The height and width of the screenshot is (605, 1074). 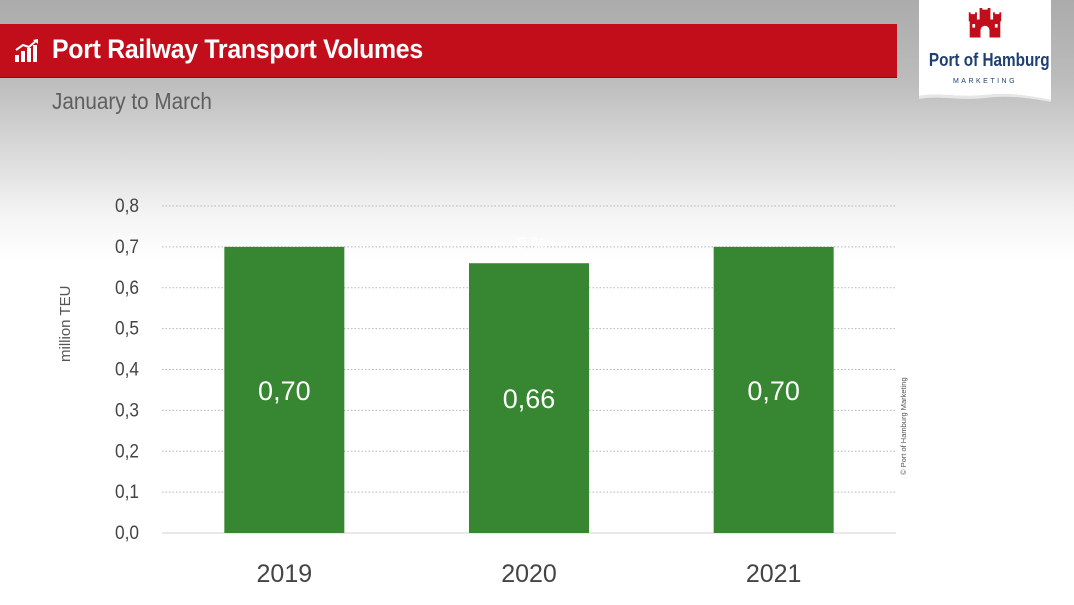 What do you see at coordinates (985, 81) in the screenshot?
I see `logo-tagline: MARKETING` at bounding box center [985, 81].